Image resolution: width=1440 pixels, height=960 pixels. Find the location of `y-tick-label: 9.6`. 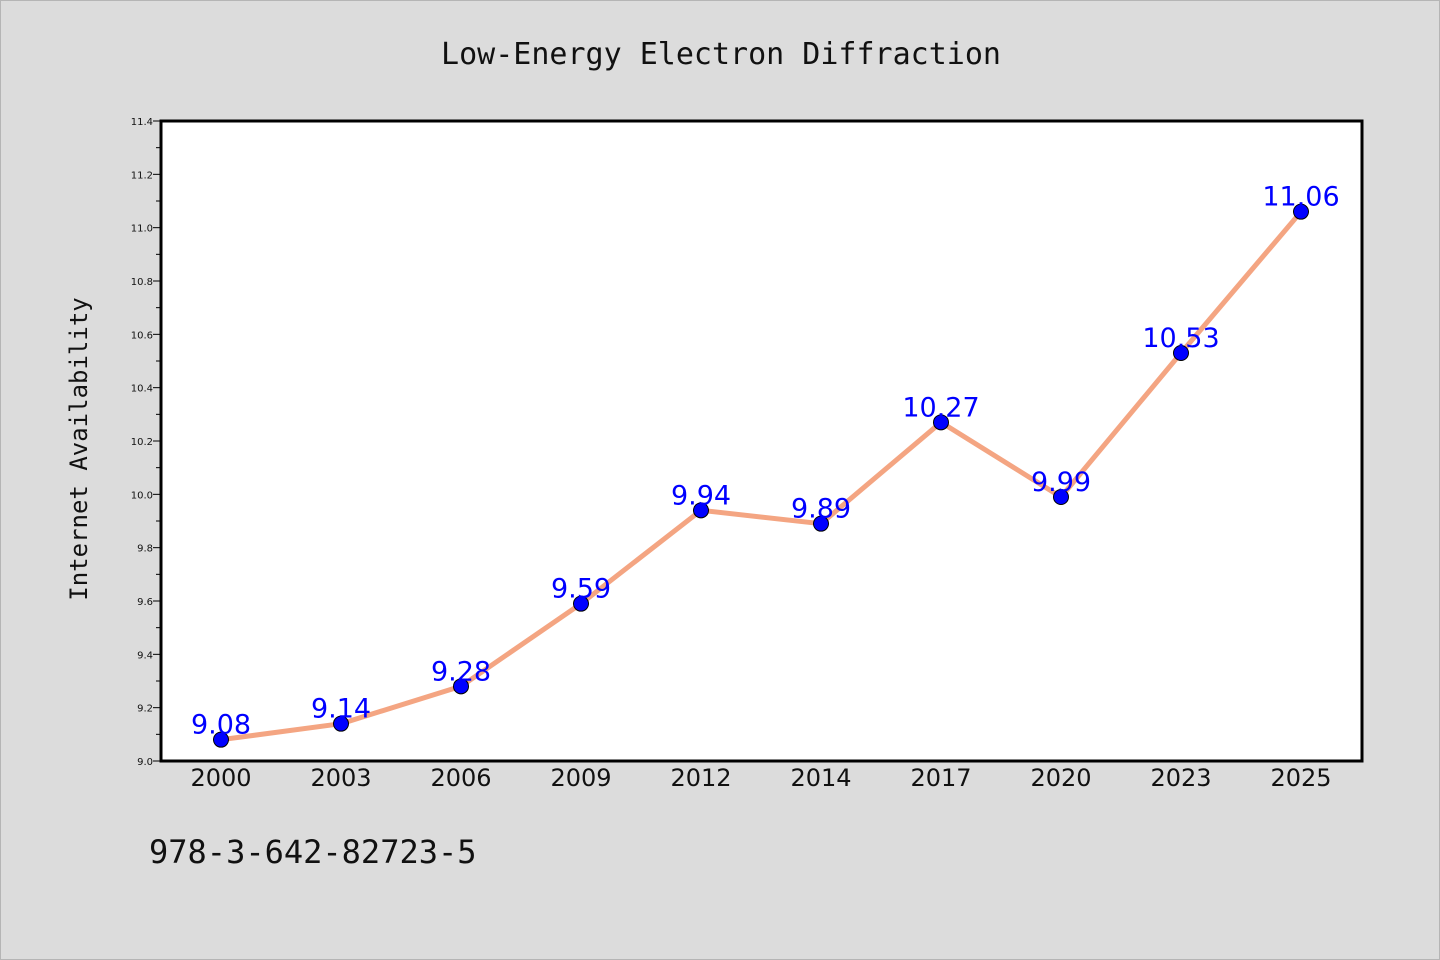

y-tick-label: 9.6 is located at coordinates (145, 602).